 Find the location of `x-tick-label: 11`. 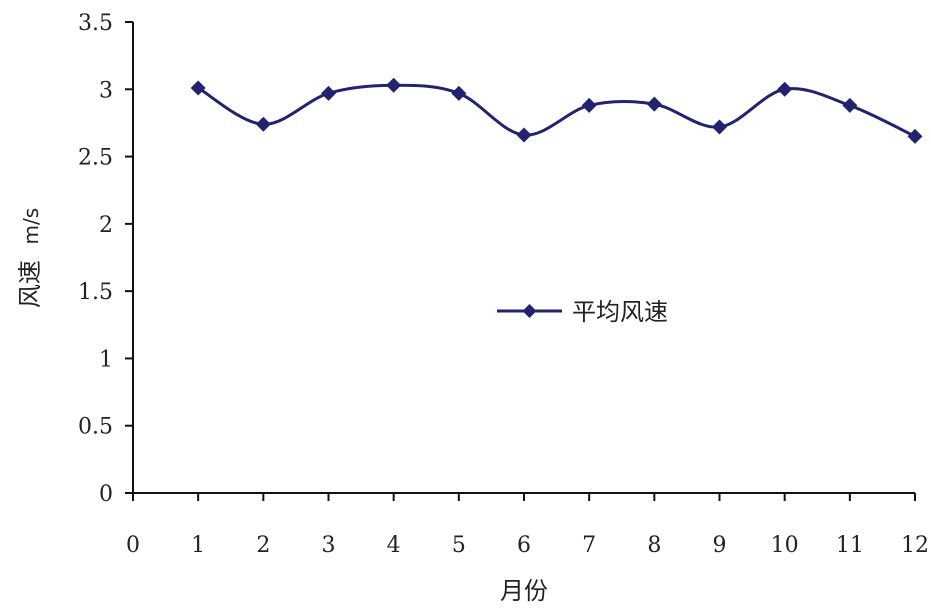

x-tick-label: 11 is located at coordinates (850, 545).